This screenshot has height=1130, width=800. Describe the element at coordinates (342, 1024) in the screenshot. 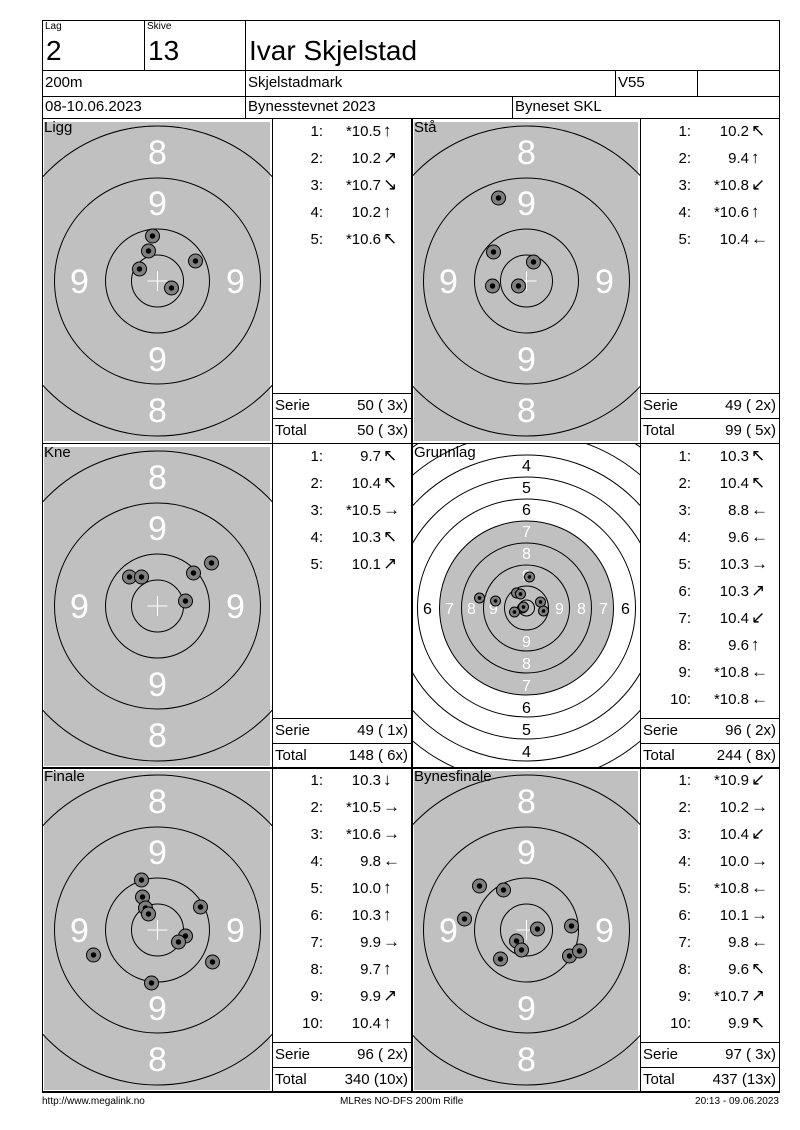

I see `shot-row: 10: 10.4 ↑` at that location.